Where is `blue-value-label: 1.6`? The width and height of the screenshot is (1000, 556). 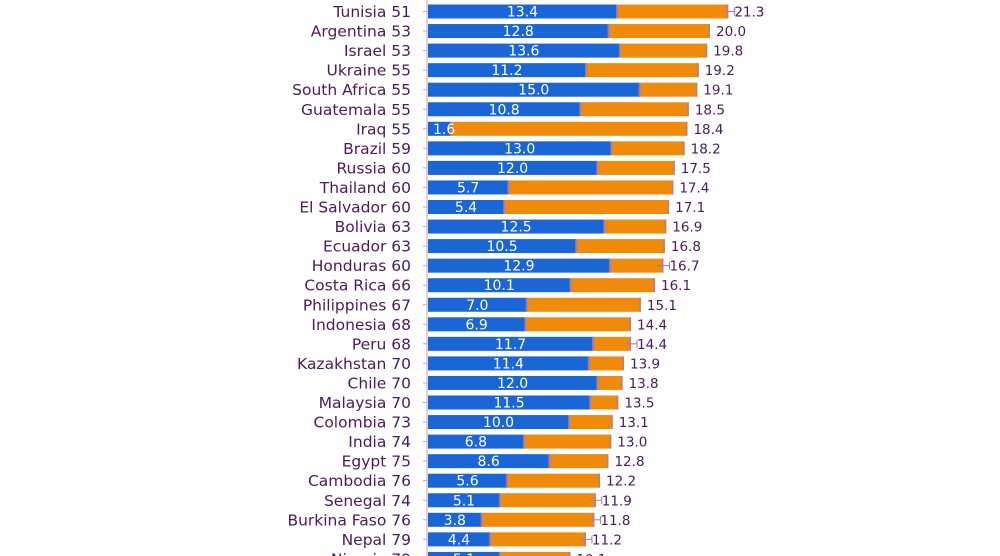
blue-value-label: 1.6 is located at coordinates (444, 130).